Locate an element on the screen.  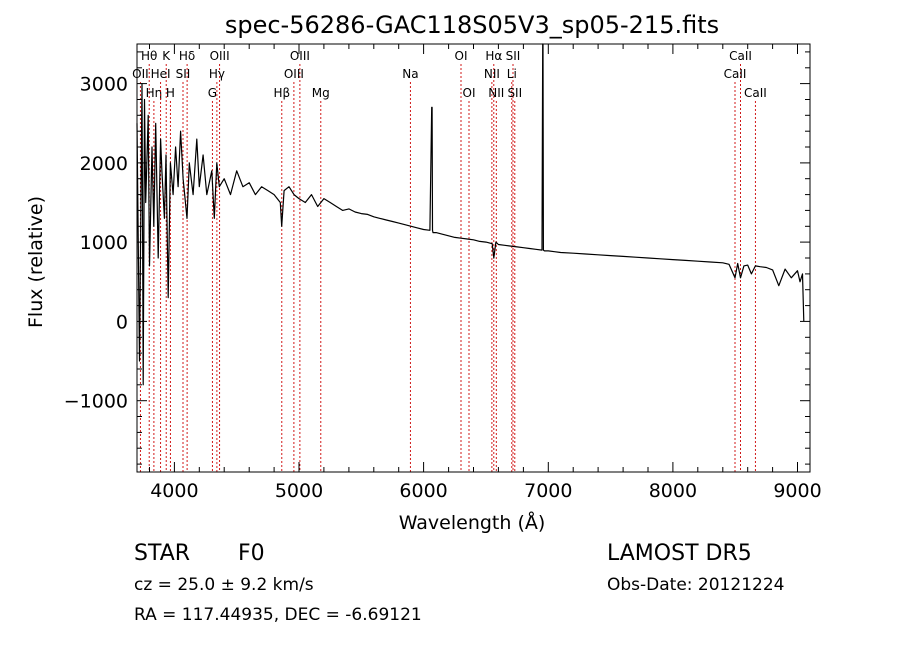
marker-label: Mg is located at coordinates (321, 93).